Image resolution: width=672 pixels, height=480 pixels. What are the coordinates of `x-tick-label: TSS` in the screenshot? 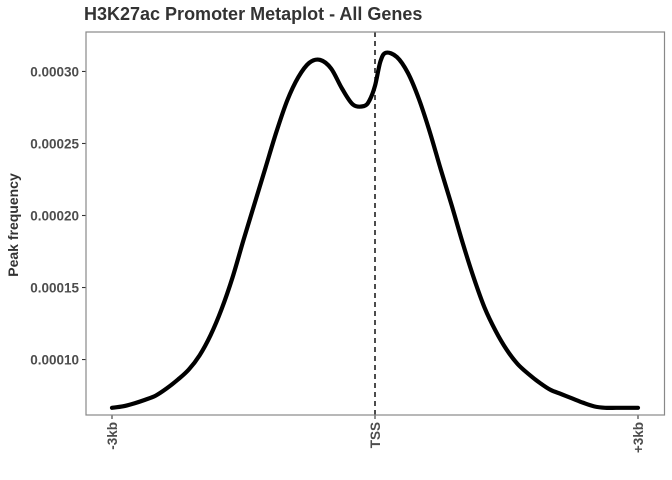 It's located at (375, 435).